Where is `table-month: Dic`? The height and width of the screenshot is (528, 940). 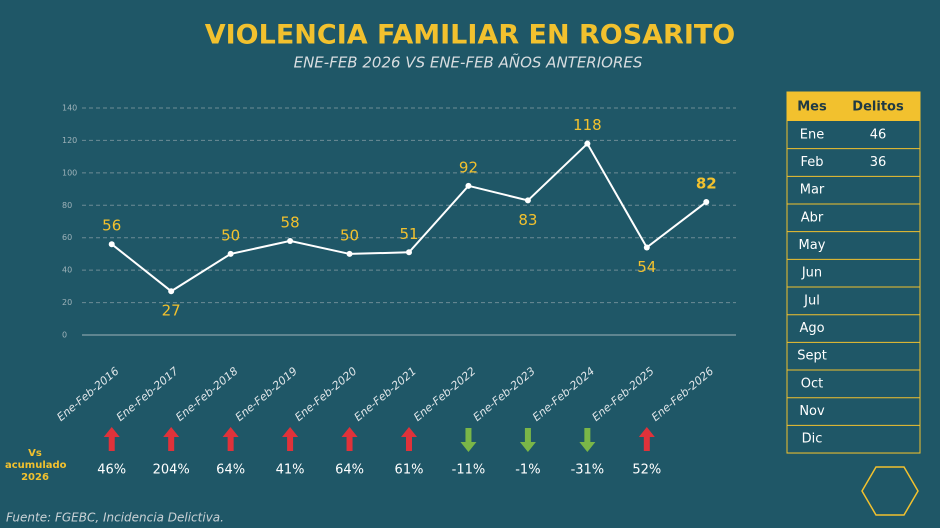
table-month: Dic is located at coordinates (812, 439).